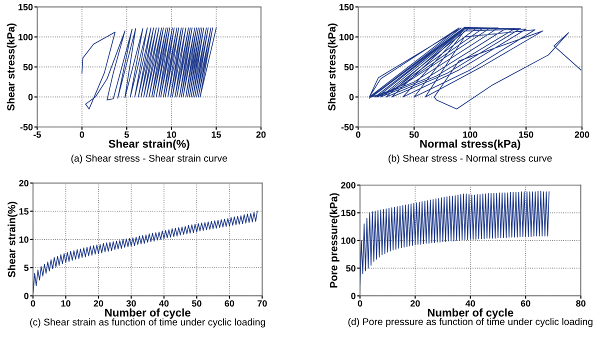  Describe the element at coordinates (24, 211) in the screenshot. I see `y-tick-label: 15` at that location.